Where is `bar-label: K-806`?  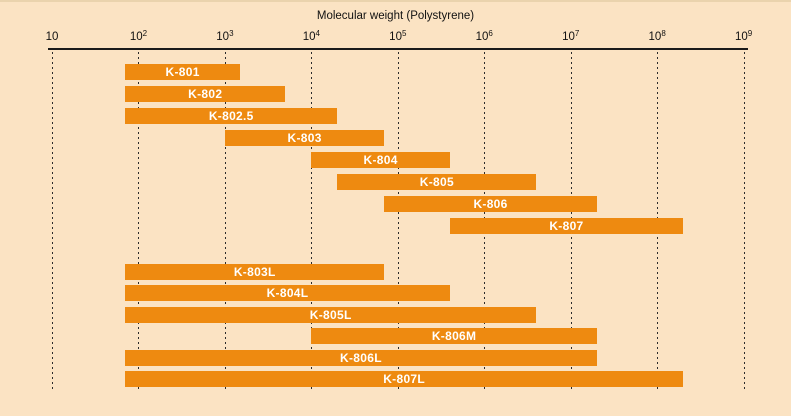 bar-label: K-806 is located at coordinates (490, 204).